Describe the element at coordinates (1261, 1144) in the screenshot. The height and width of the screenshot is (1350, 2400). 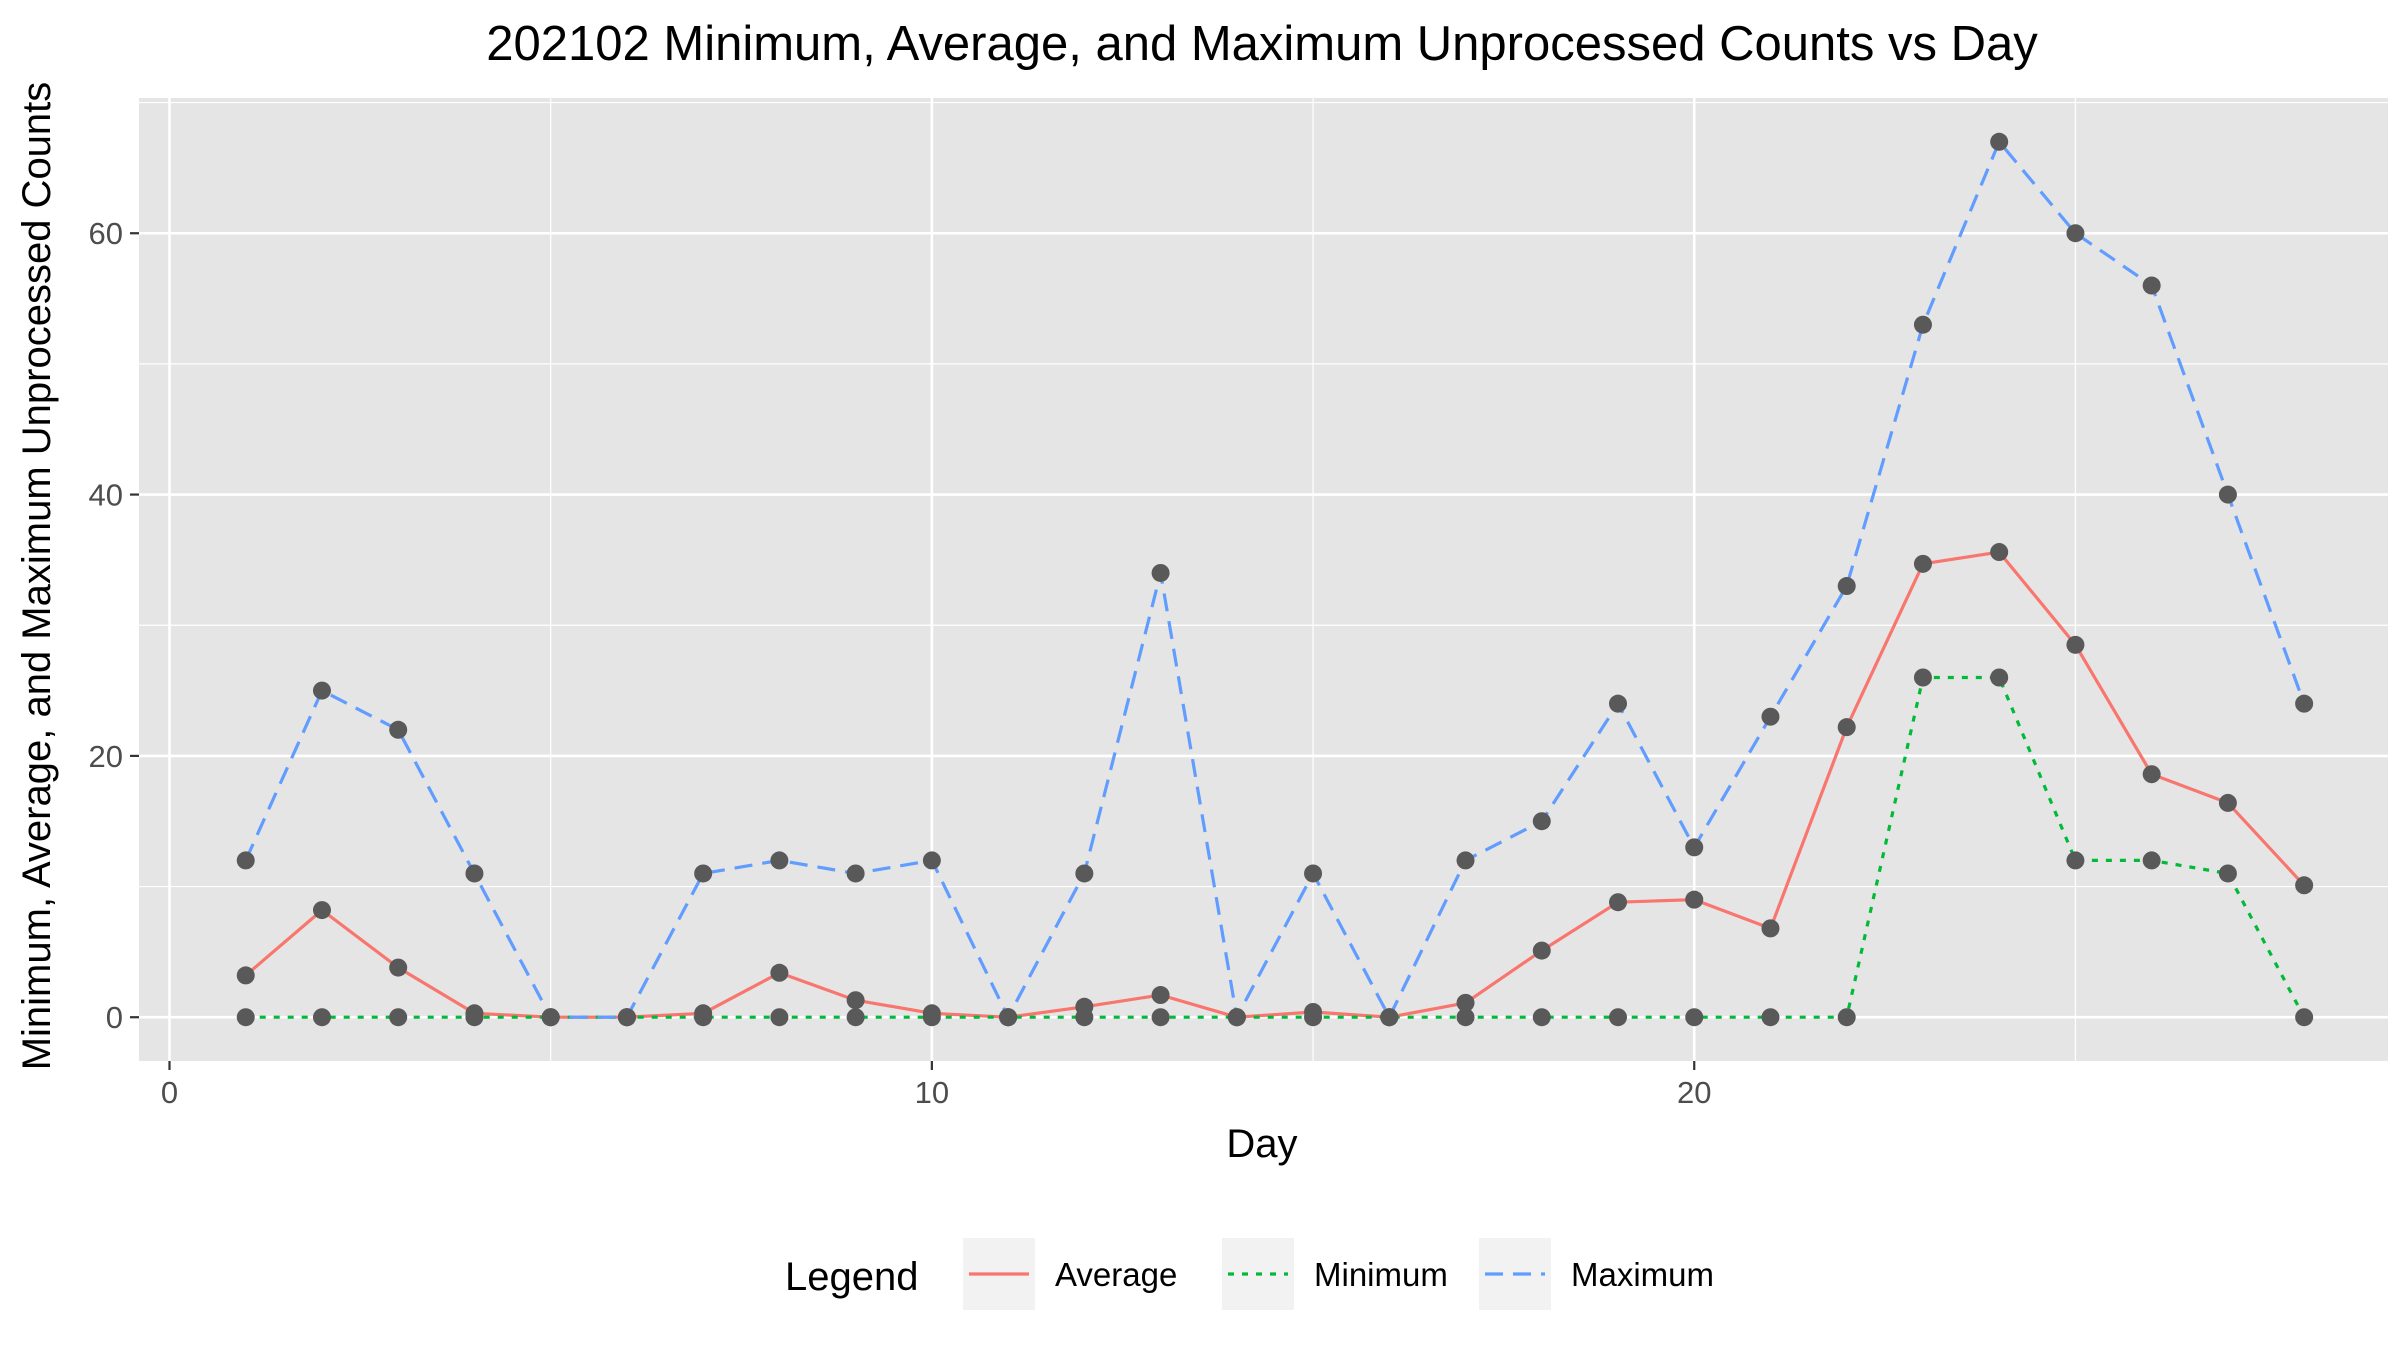
I see `x-axis-title: Day` at that location.